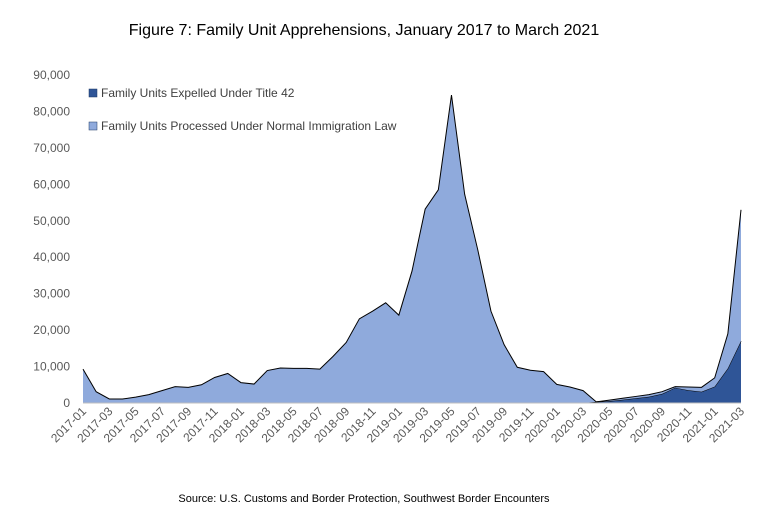 This screenshot has height=528, width=768. I want to click on y-tick-label: 0, so click(66, 403).